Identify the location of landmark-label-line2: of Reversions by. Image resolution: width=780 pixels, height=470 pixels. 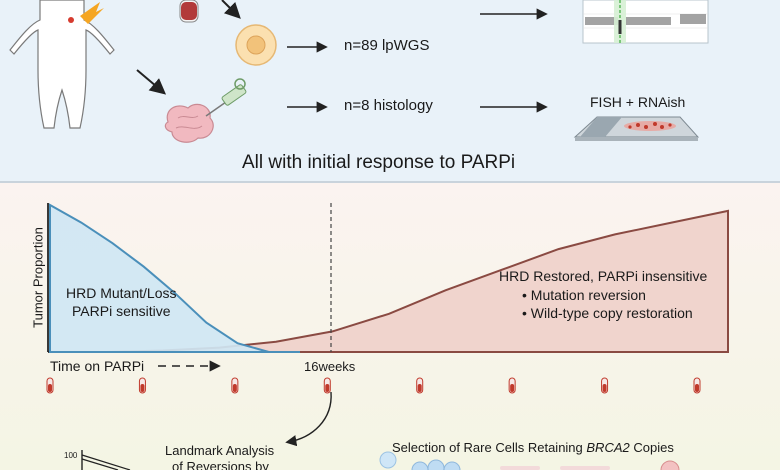
(220, 464).